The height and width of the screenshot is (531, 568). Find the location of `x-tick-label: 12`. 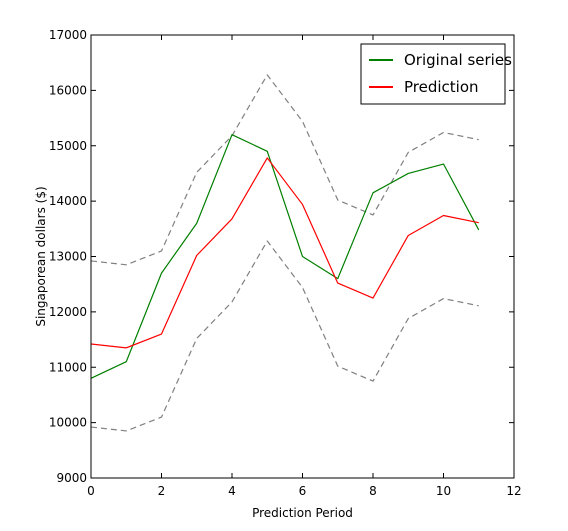

x-tick-label: 12 is located at coordinates (513, 491).